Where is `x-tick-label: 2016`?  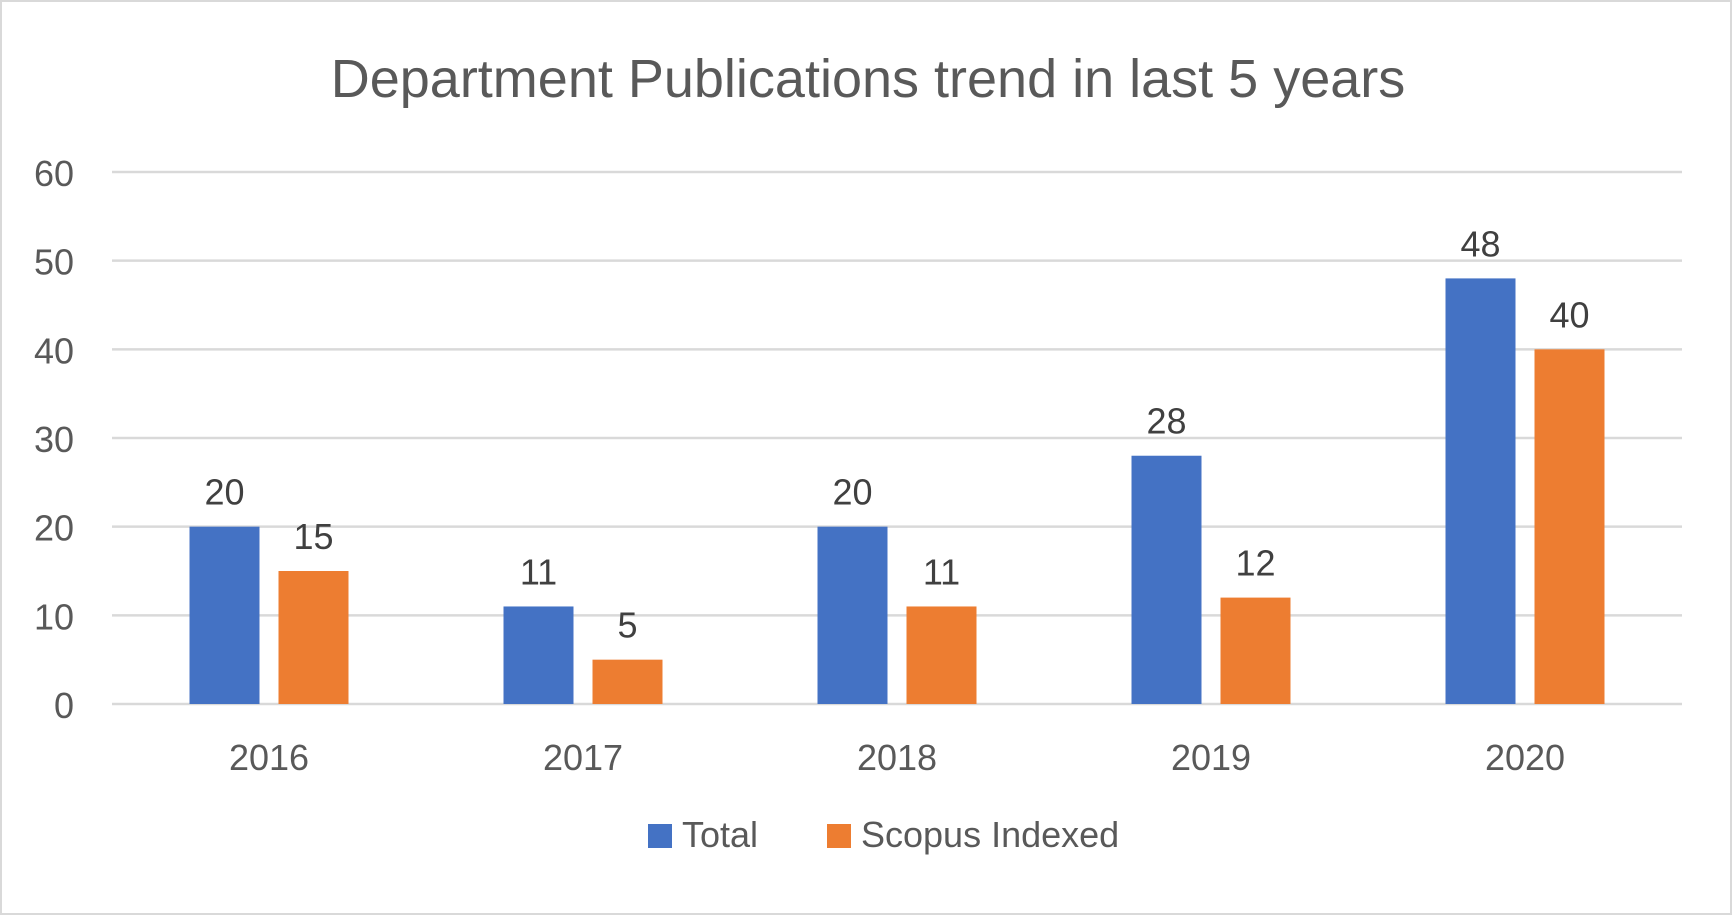 x-tick-label: 2016 is located at coordinates (269, 757).